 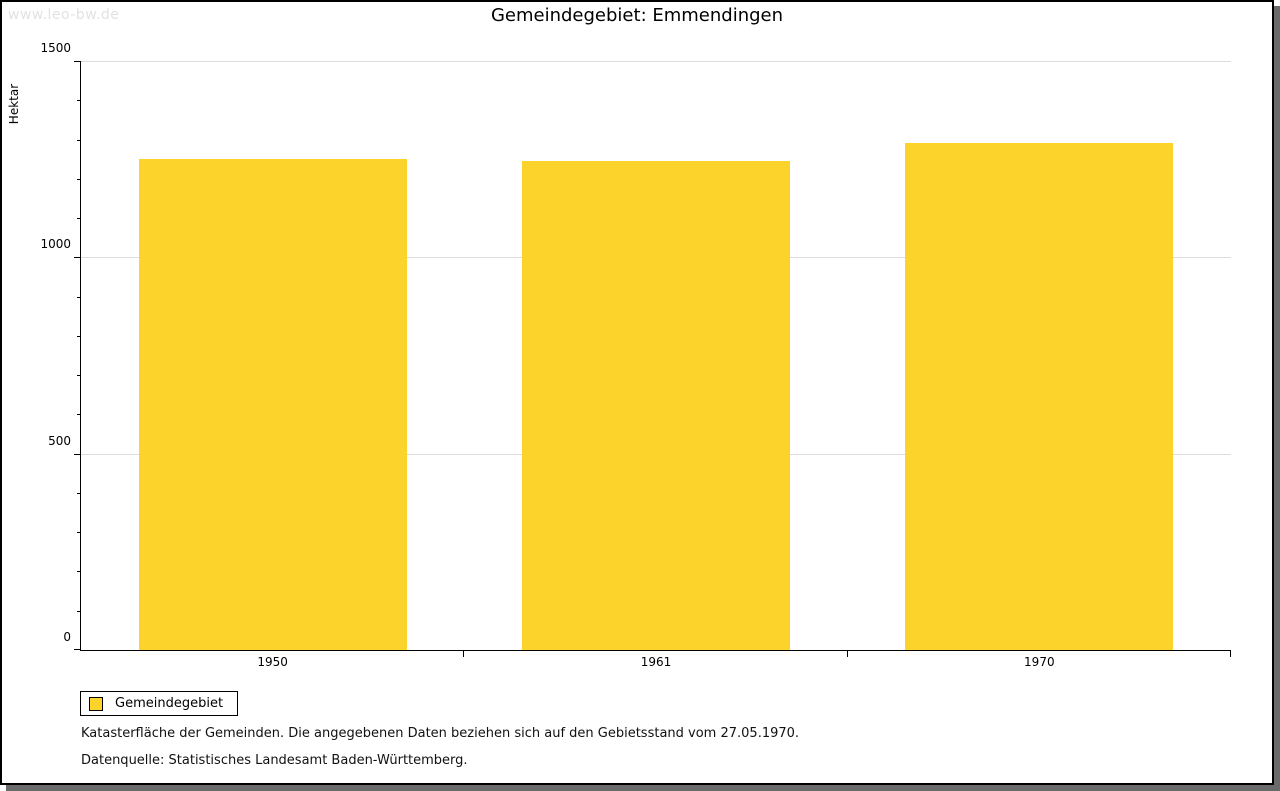 I want to click on y-tick-label-500: 500, so click(x=59, y=440).